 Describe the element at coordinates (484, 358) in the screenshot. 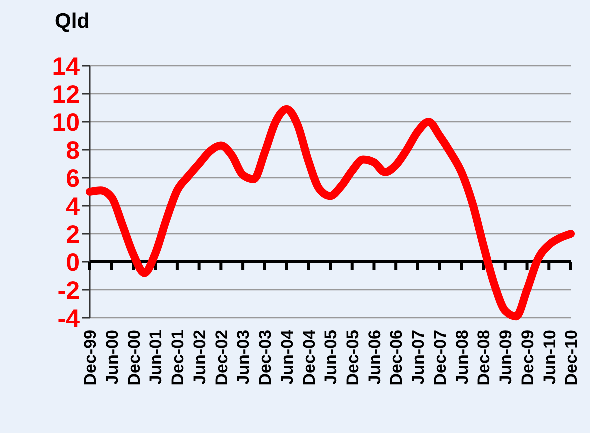

I see `x-tick-label: Dec-08` at that location.